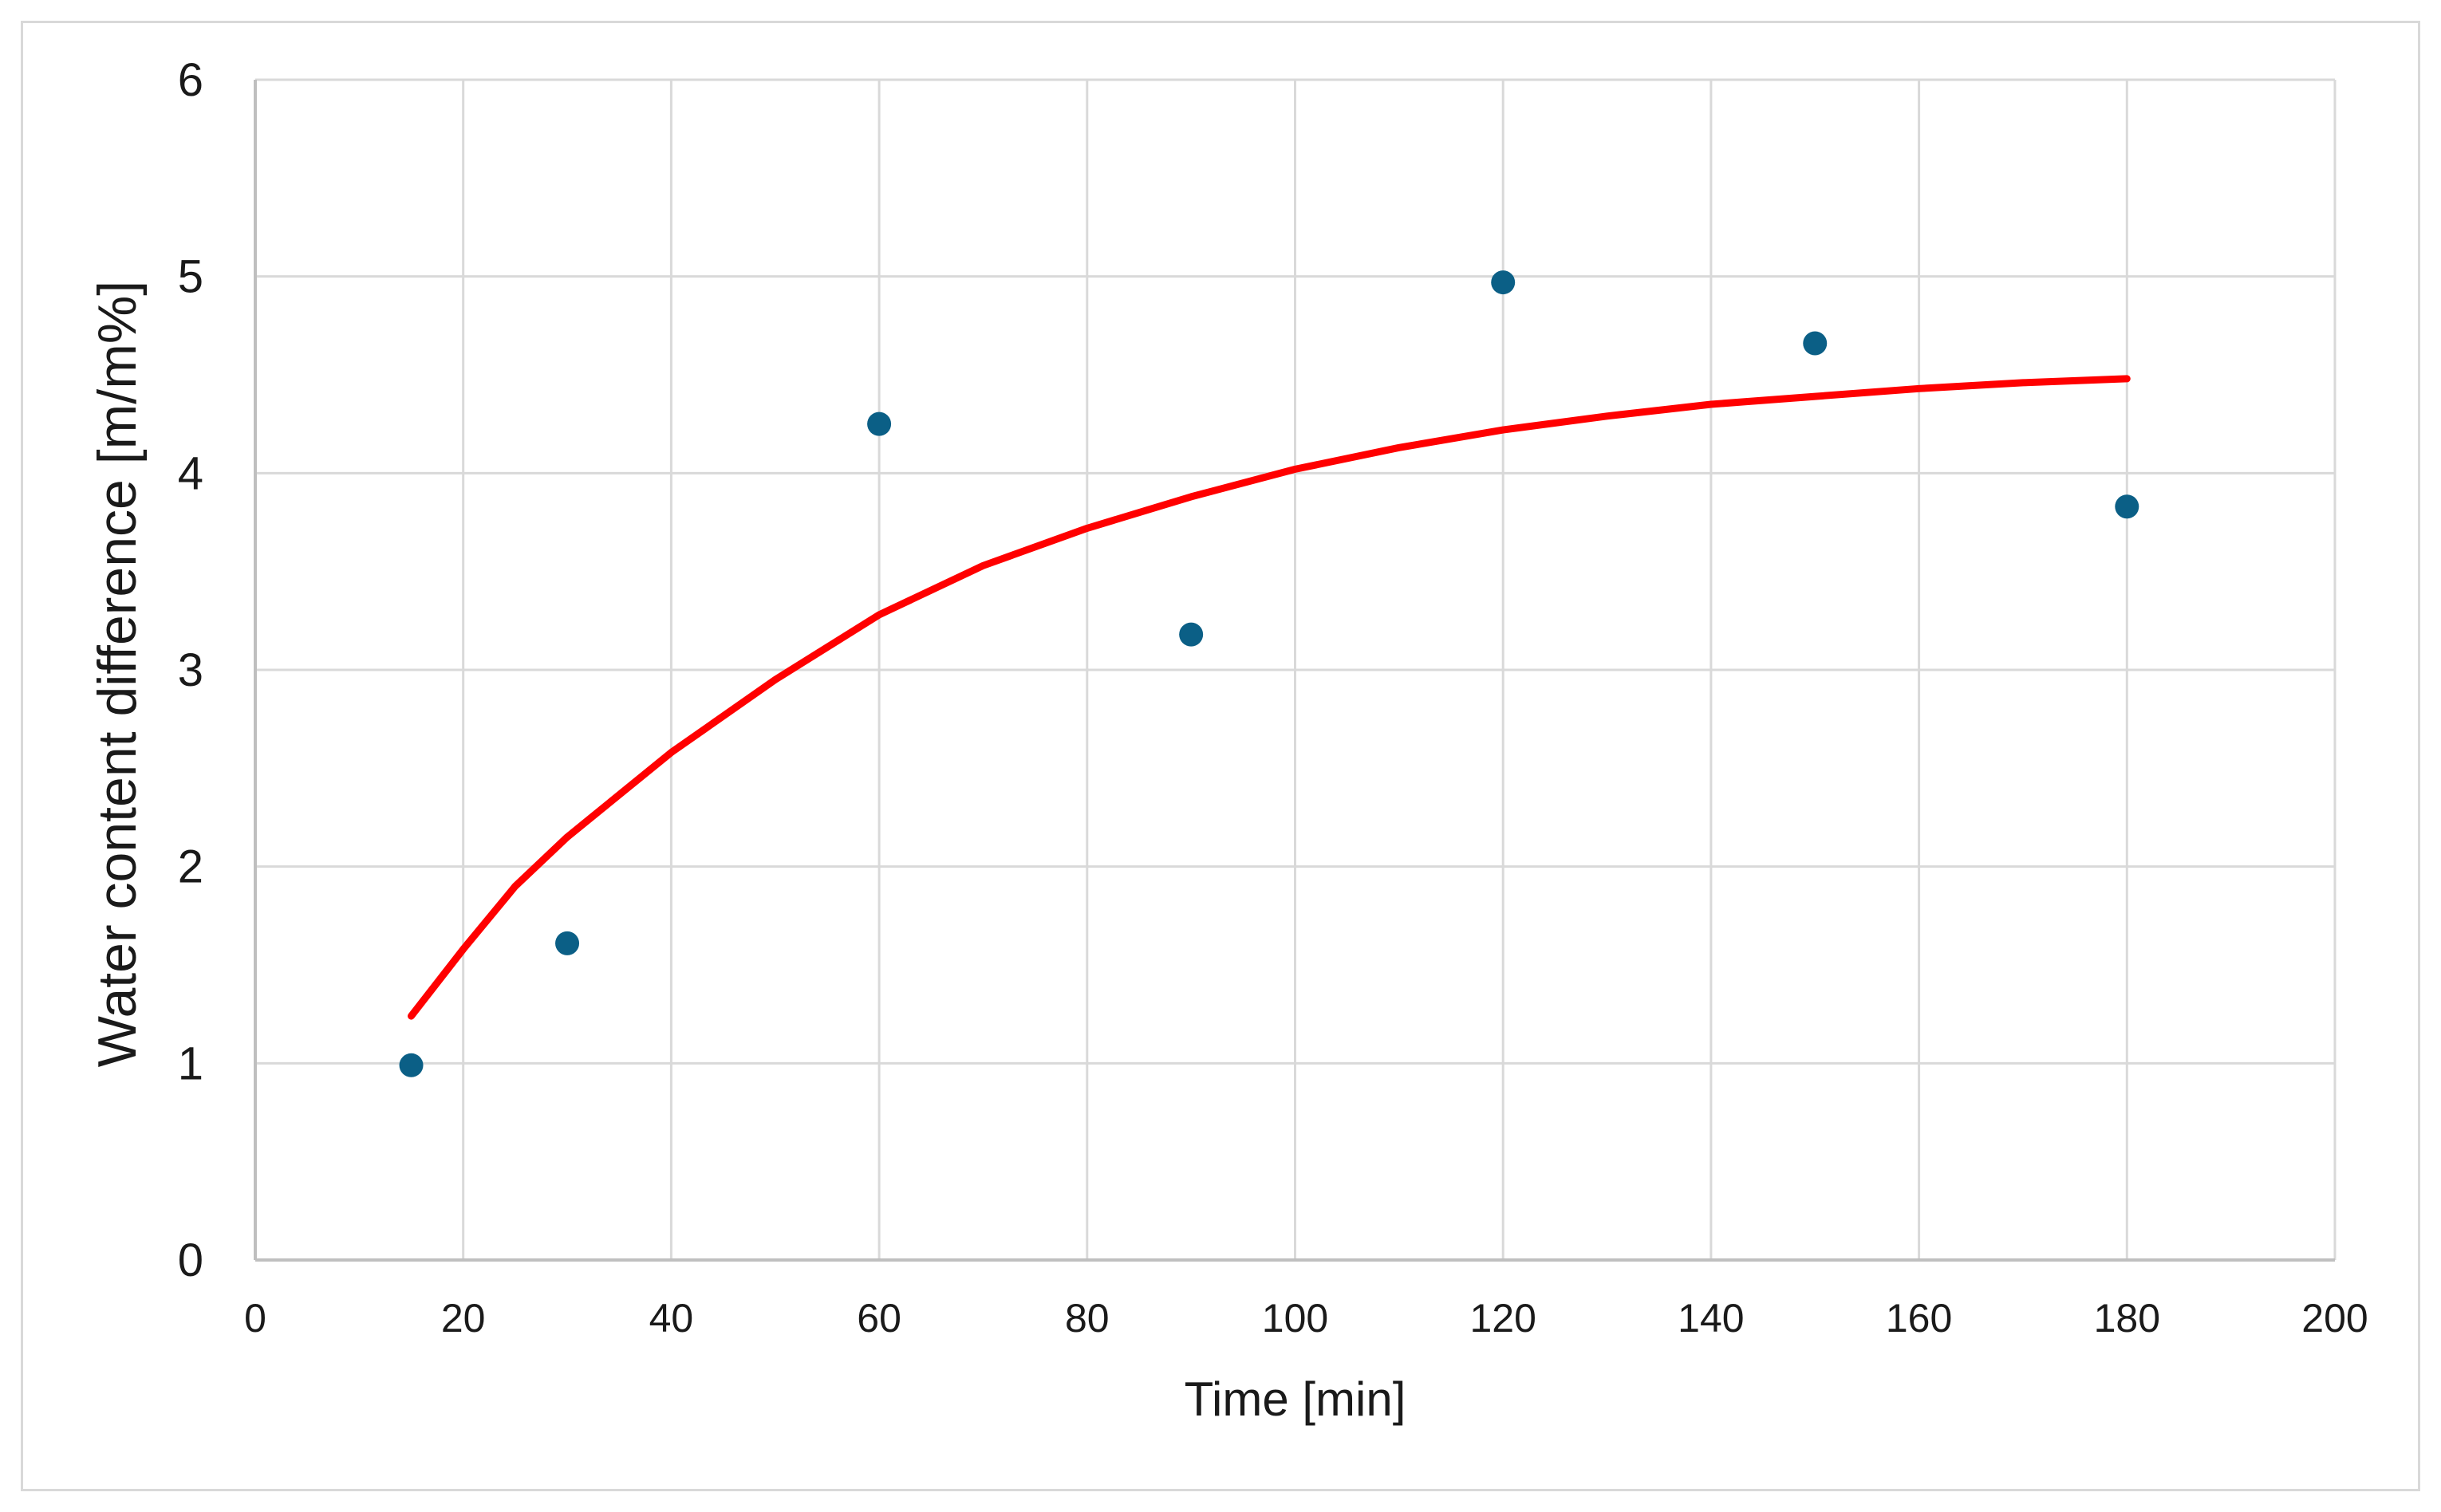  I want to click on x-tick-label: 0, so click(255, 1318).